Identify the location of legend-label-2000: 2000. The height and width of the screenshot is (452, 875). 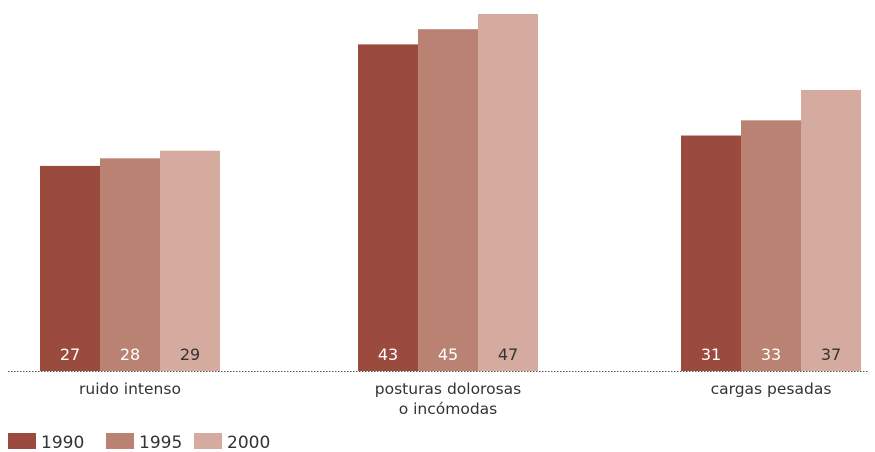
(248, 442).